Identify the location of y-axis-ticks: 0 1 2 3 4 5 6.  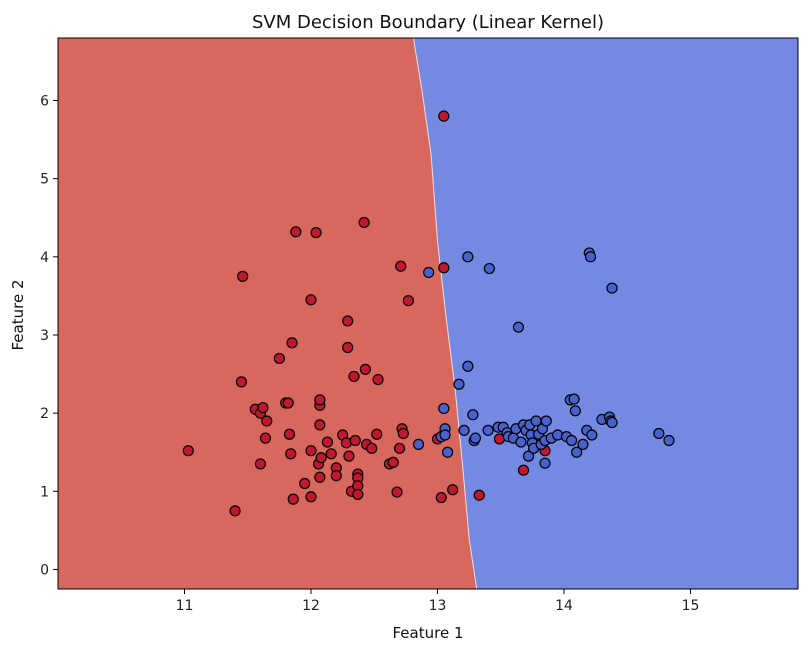
(49, 336).